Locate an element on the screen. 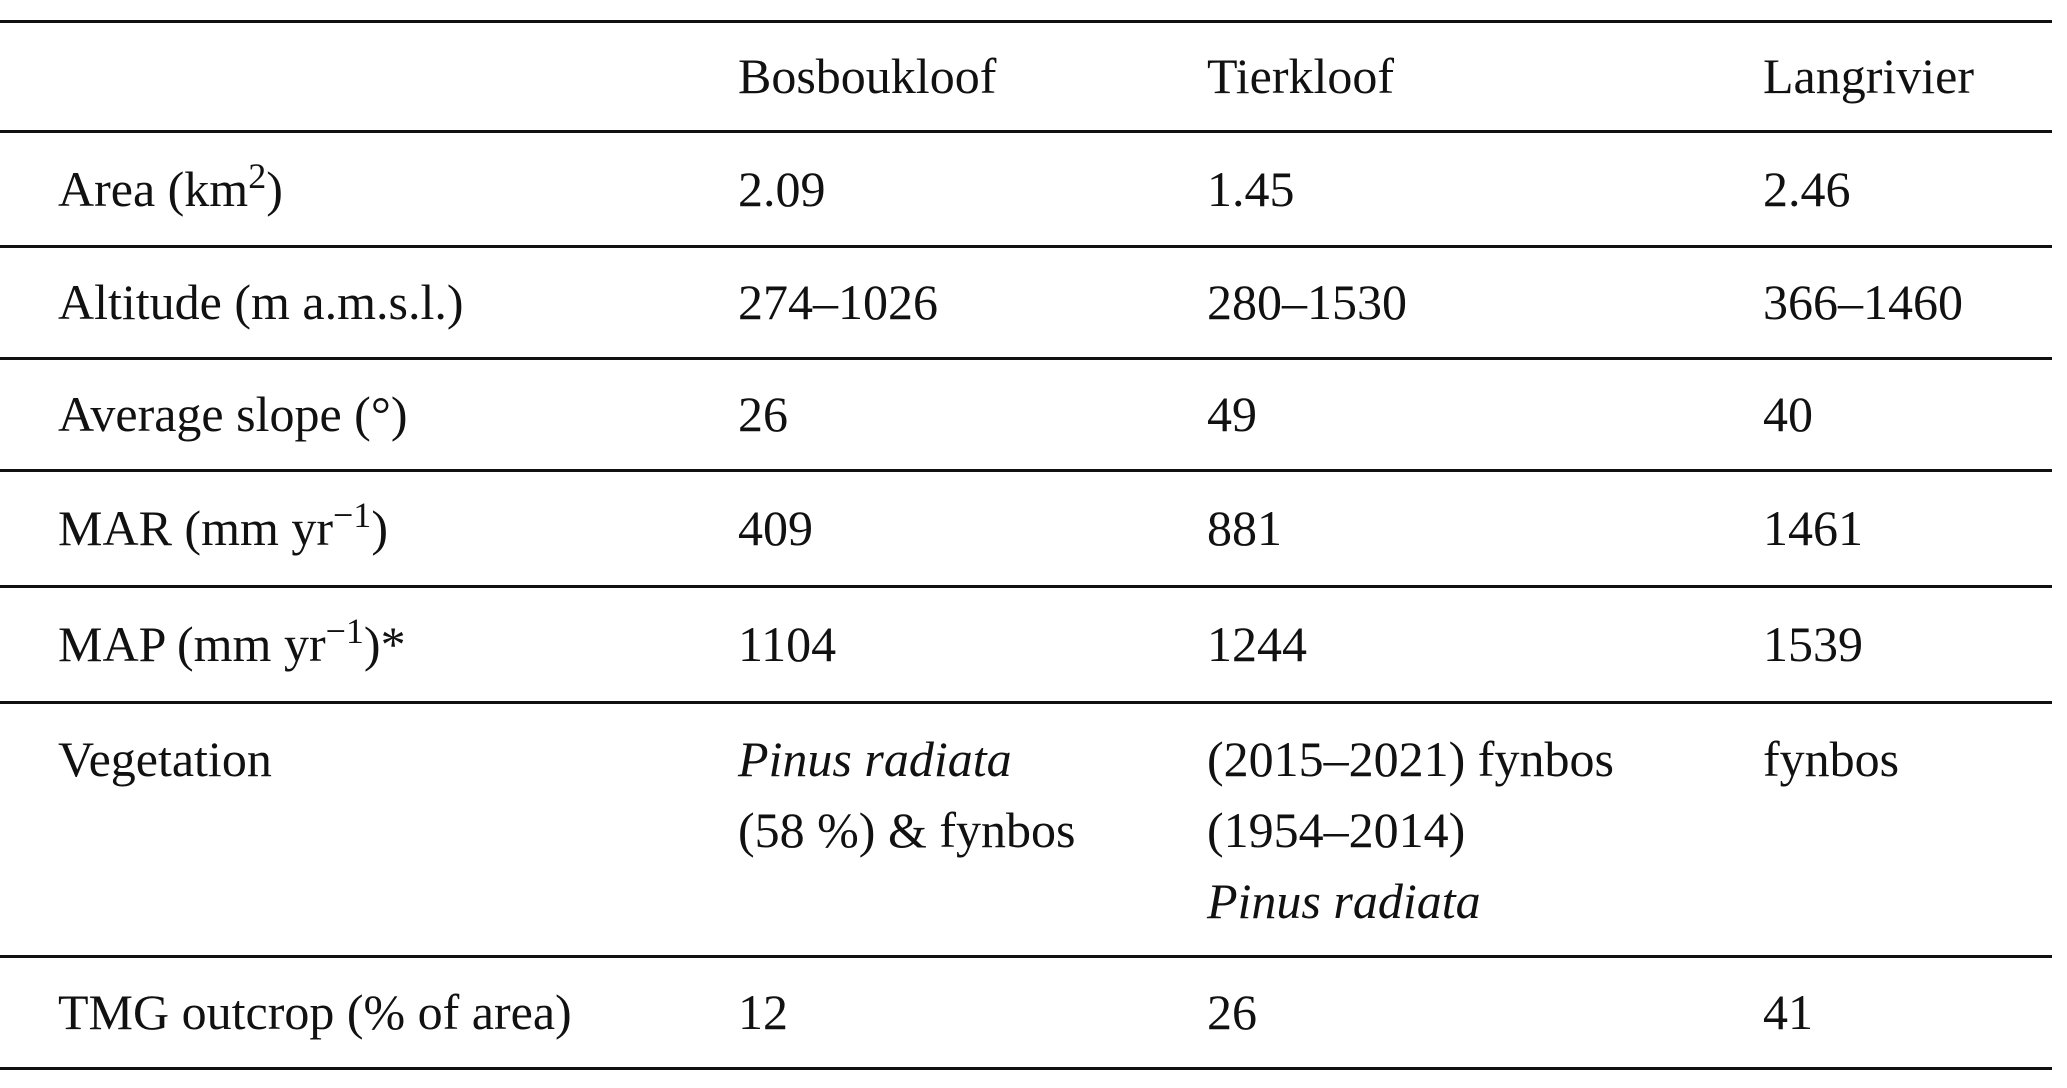 This screenshot has width=2067, height=1088. table-row: MAP (mm yr−1)* 1104 1244 1539 is located at coordinates (1026, 645).